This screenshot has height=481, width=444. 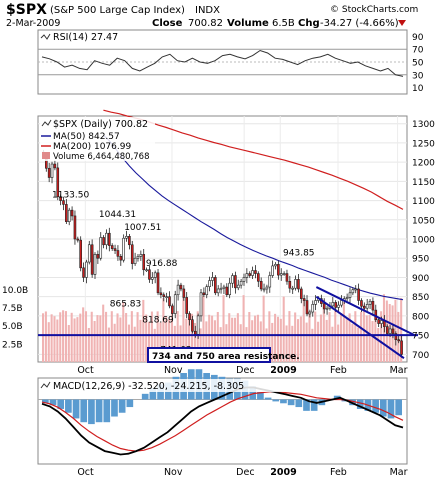 I want to click on rsi-tick-label: 90, so click(x=418, y=38).